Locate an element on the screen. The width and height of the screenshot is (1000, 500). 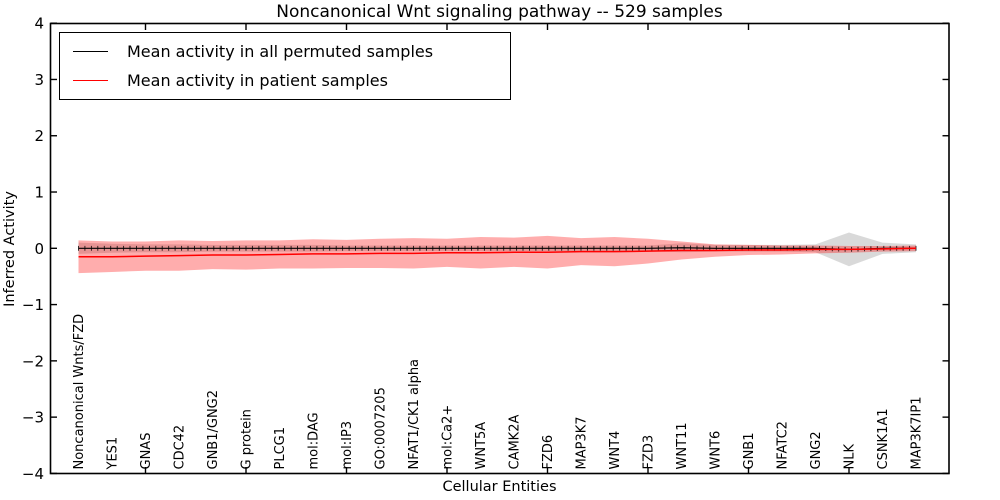
x-category-label: mol:DAG is located at coordinates (314, 440).